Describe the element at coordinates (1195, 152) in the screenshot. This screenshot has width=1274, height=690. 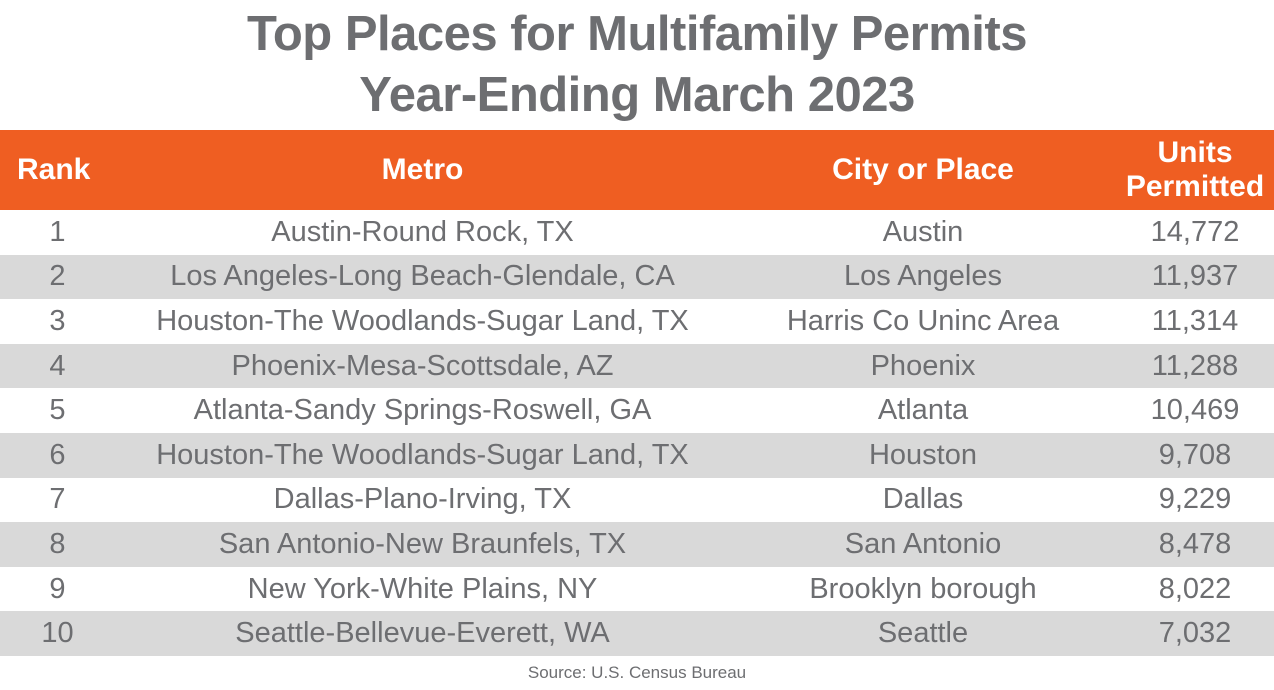
I see `header-units-line1: Units` at that location.